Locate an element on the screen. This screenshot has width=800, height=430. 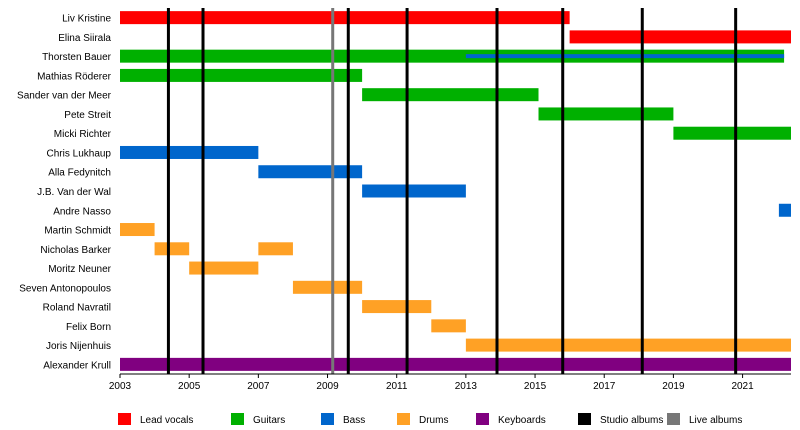
x-tick-label-2013: 2013 is located at coordinates (466, 386).